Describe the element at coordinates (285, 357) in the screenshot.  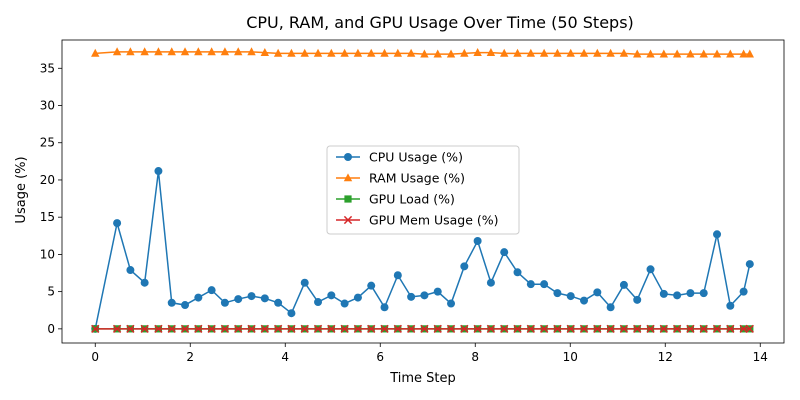
I see `x-tick-label: 4` at that location.